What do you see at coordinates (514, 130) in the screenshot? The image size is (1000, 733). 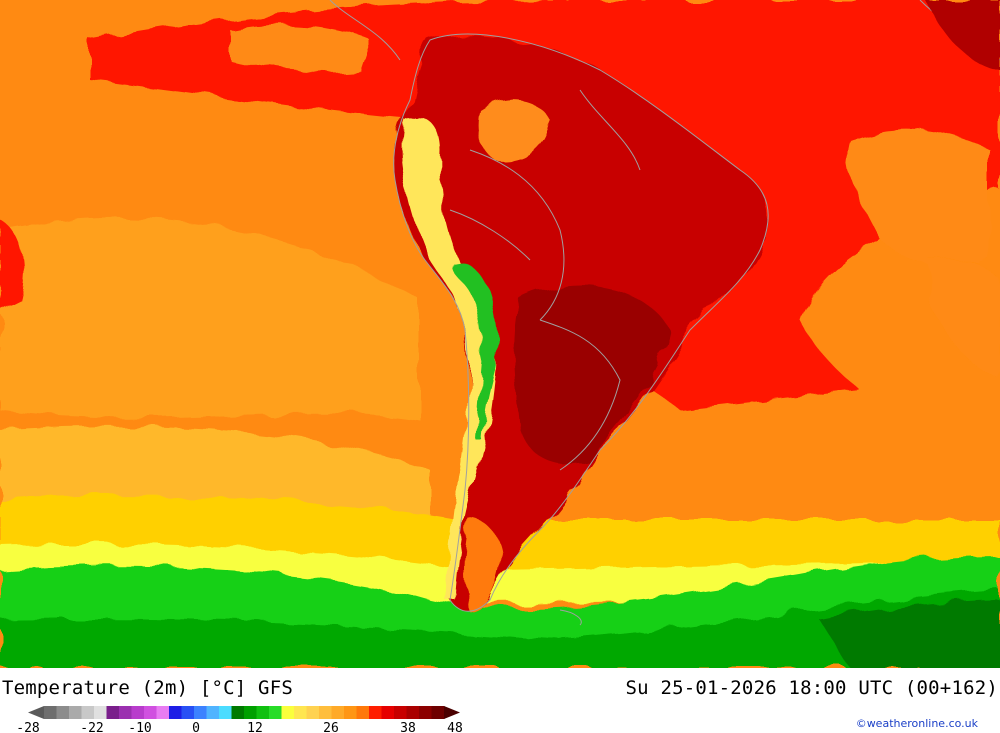 I see `amazon-orange-patch` at bounding box center [514, 130].